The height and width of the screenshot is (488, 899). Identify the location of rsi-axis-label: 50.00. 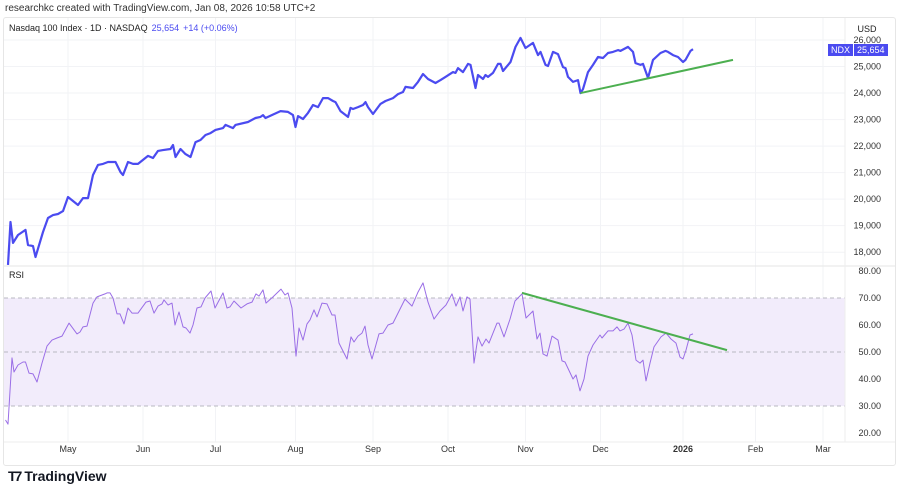
(869, 352).